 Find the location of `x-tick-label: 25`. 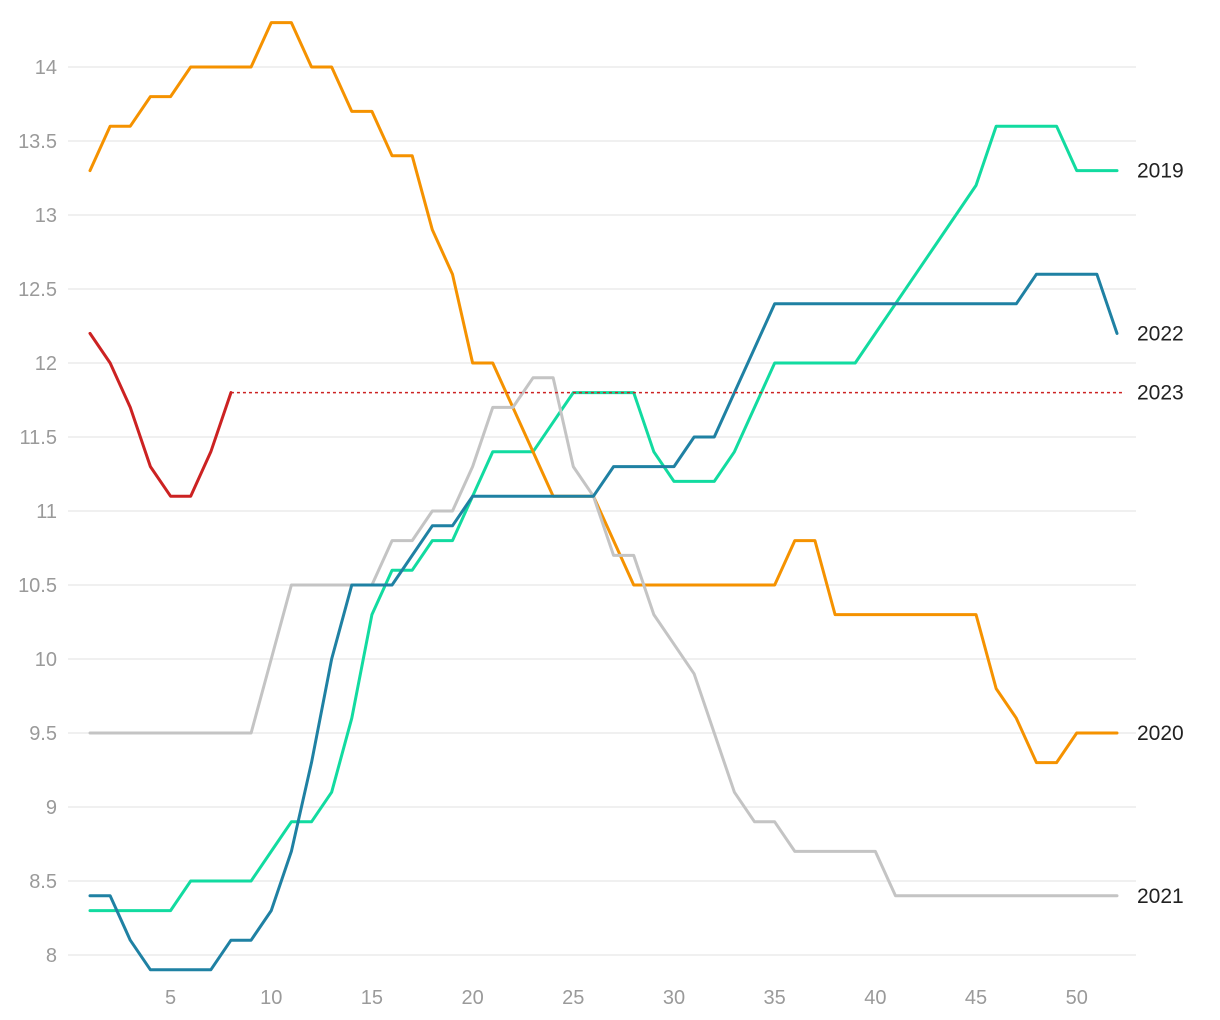

x-tick-label: 25 is located at coordinates (573, 998).